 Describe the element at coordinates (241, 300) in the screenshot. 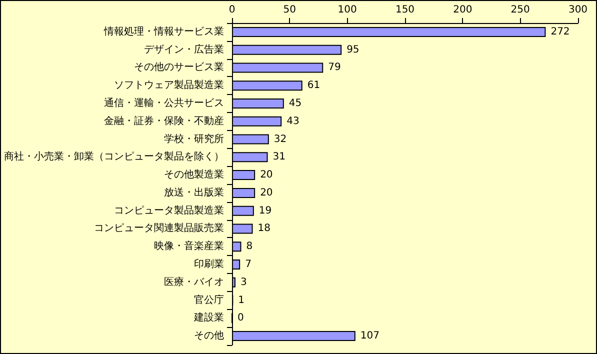

I see `data-label: 1` at that location.